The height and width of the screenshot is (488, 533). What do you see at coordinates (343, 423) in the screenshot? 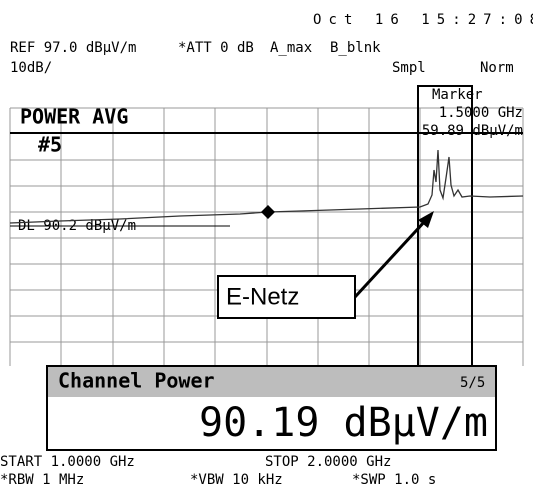
I see `channel-power-value: 90.19 dBμV/m` at bounding box center [343, 423].